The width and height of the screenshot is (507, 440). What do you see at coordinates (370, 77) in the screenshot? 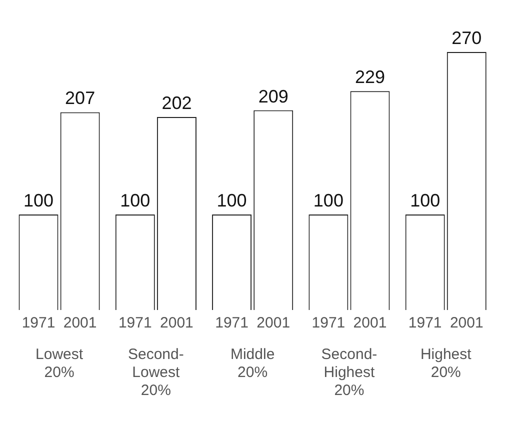
I see `data-label: 229` at bounding box center [370, 77].